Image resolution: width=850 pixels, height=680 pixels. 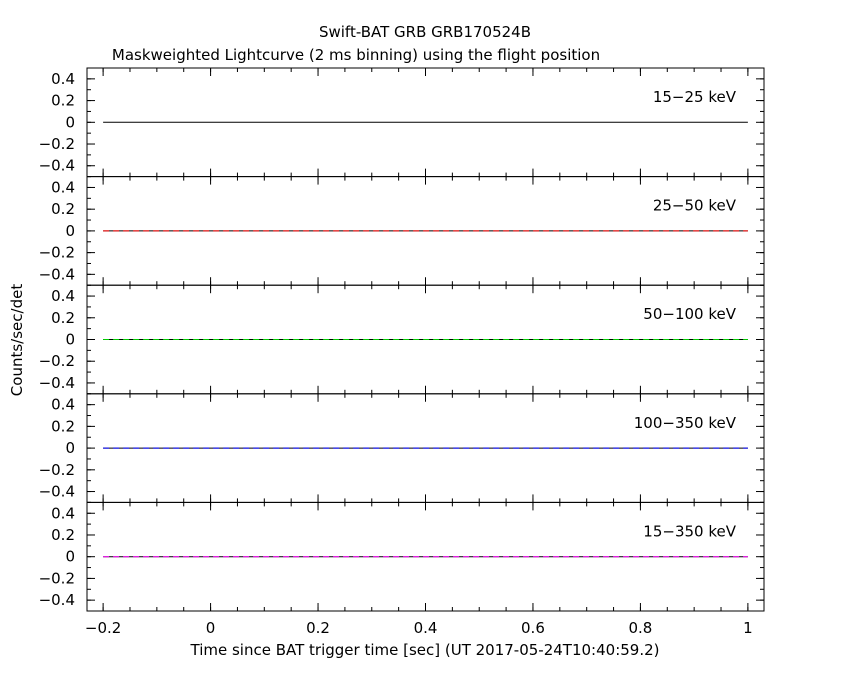 What do you see at coordinates (318, 628) in the screenshot?
I see `x-tick-label: 0.2` at bounding box center [318, 628].